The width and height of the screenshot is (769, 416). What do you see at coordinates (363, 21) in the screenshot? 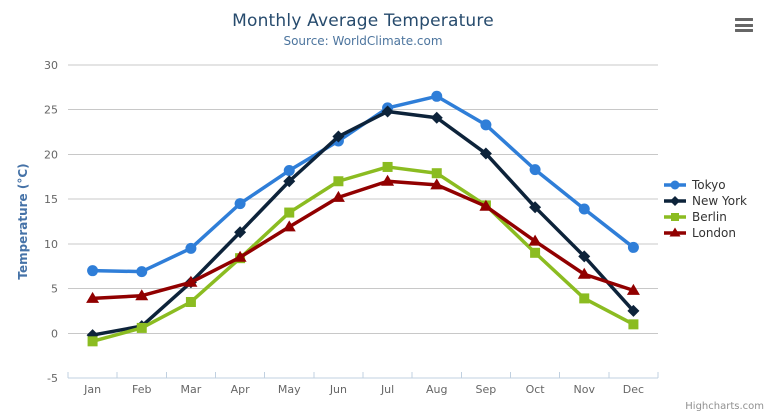
I see `chart-title: Monthly Average Temperature` at bounding box center [363, 21].